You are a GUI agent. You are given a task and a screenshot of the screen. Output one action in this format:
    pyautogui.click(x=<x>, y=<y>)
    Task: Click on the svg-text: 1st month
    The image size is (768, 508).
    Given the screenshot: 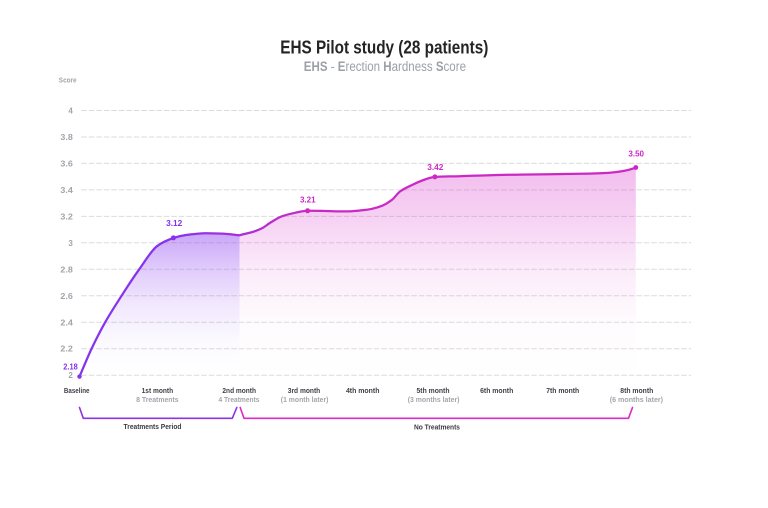 What is the action you would take?
    pyautogui.click(x=158, y=390)
    